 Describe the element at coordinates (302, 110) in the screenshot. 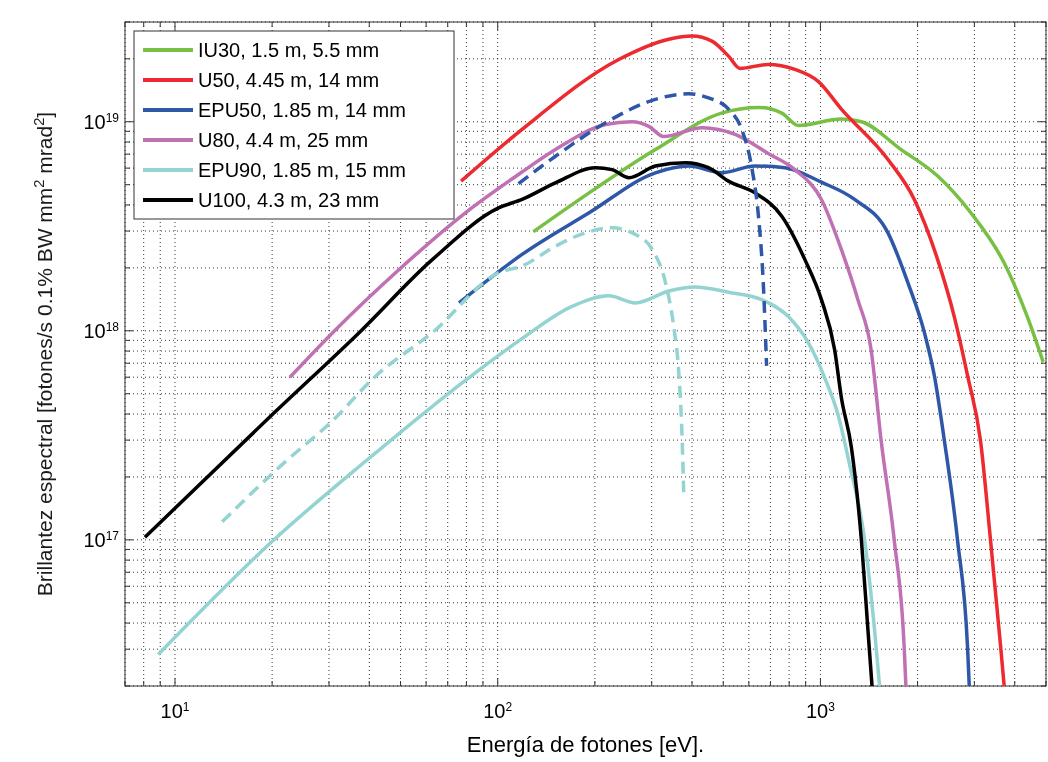

I see `legend-label: EPU50, 1.85 m, 14 mm` at that location.